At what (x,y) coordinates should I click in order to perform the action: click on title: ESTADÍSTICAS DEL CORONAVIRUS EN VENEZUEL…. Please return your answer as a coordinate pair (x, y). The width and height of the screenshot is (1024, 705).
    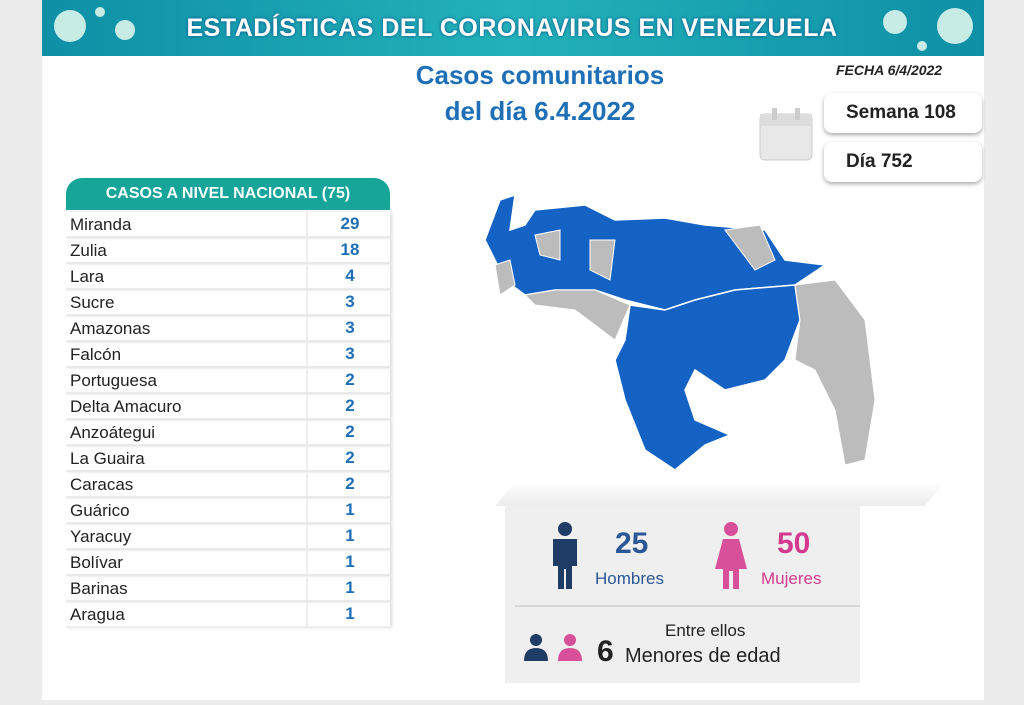
    Looking at the image, I should click on (512, 28).